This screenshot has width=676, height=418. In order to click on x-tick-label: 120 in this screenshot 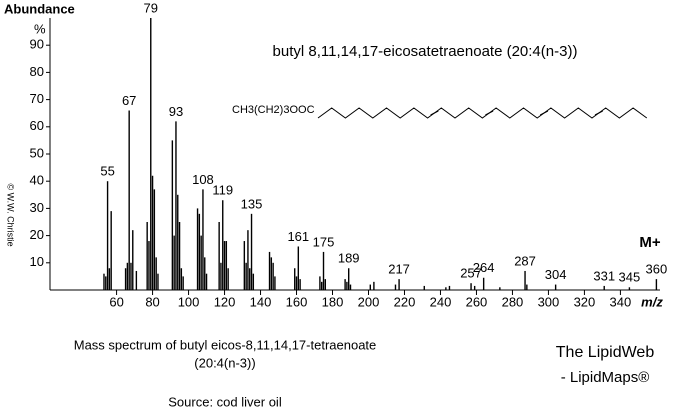, I will do `click(225, 301)`.